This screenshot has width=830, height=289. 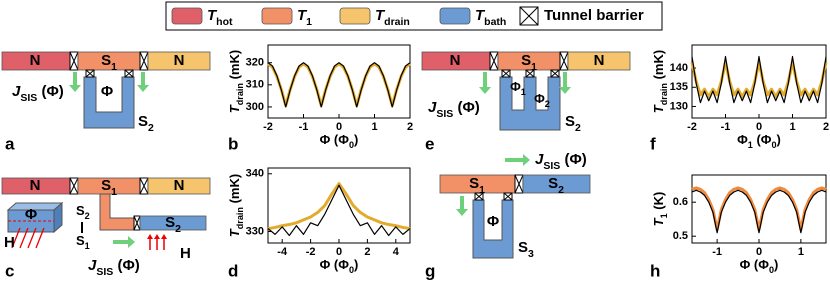 I want to click on s2-loop, so click(x=109, y=102).